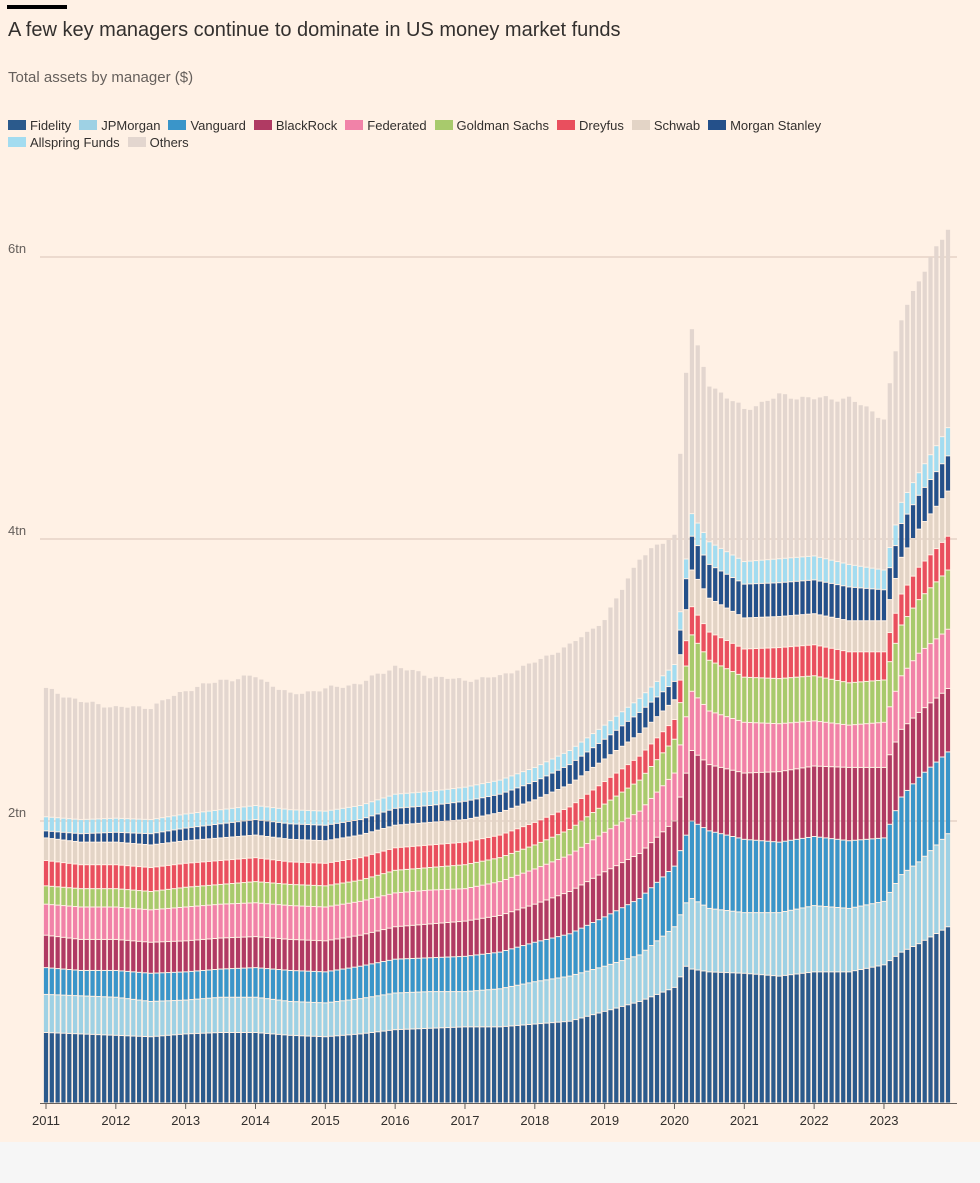  Describe the element at coordinates (674, 1120) in the screenshot. I see `x-tick-label: 2020` at that location.